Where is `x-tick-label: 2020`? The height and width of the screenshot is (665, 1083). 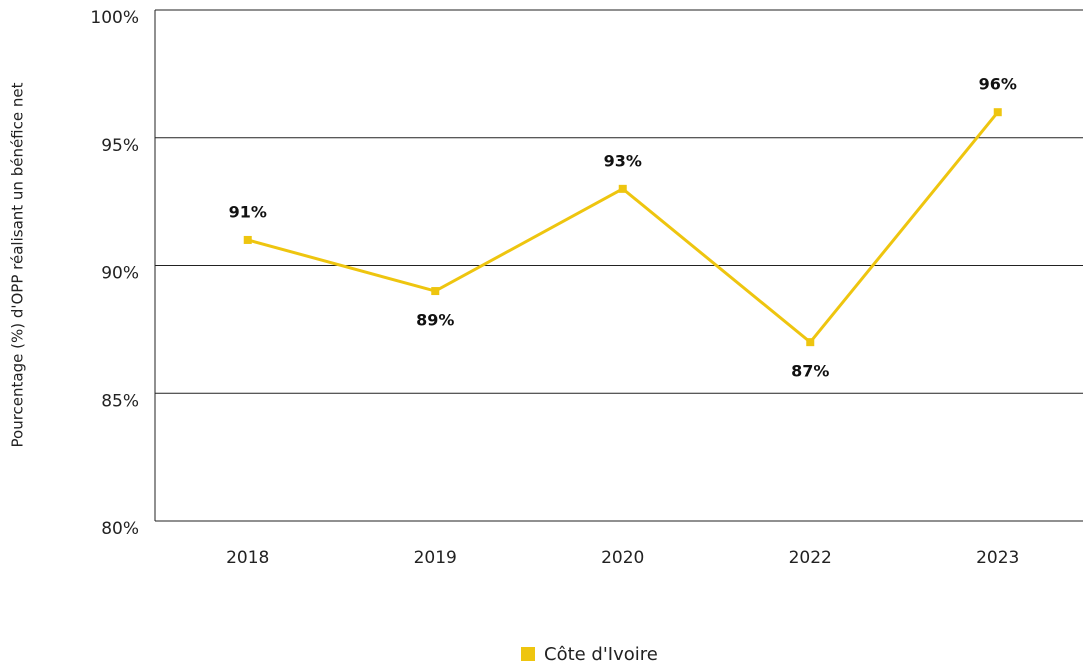
x-tick-label: 2020 is located at coordinates (622, 558).